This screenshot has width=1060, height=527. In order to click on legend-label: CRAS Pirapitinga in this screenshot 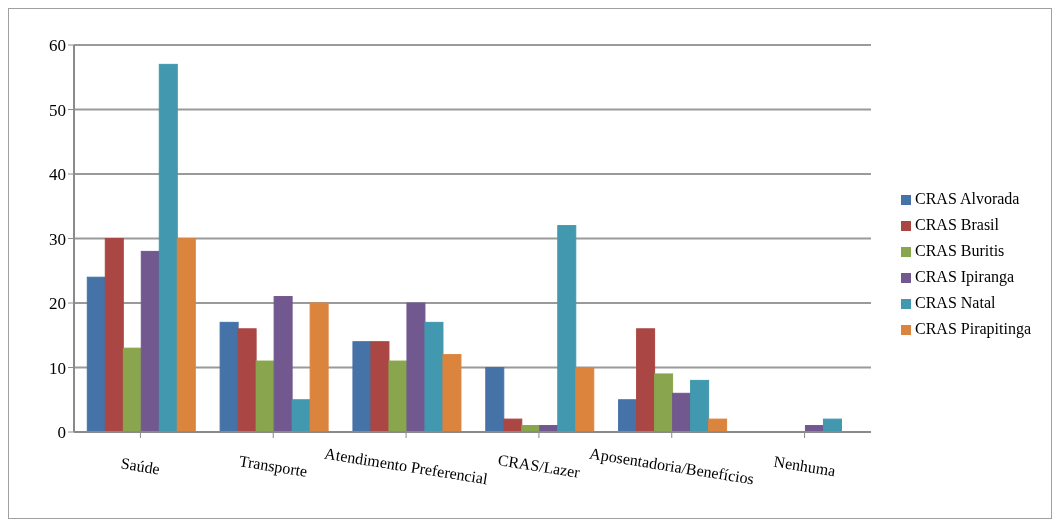, I will do `click(972, 328)`.